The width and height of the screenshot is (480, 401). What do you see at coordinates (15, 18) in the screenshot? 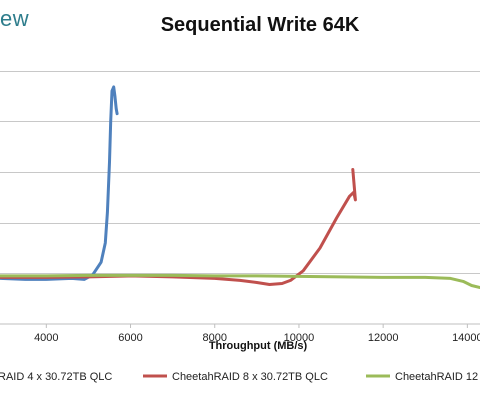
I see `brand-logo-fragment: ew` at bounding box center [15, 18].